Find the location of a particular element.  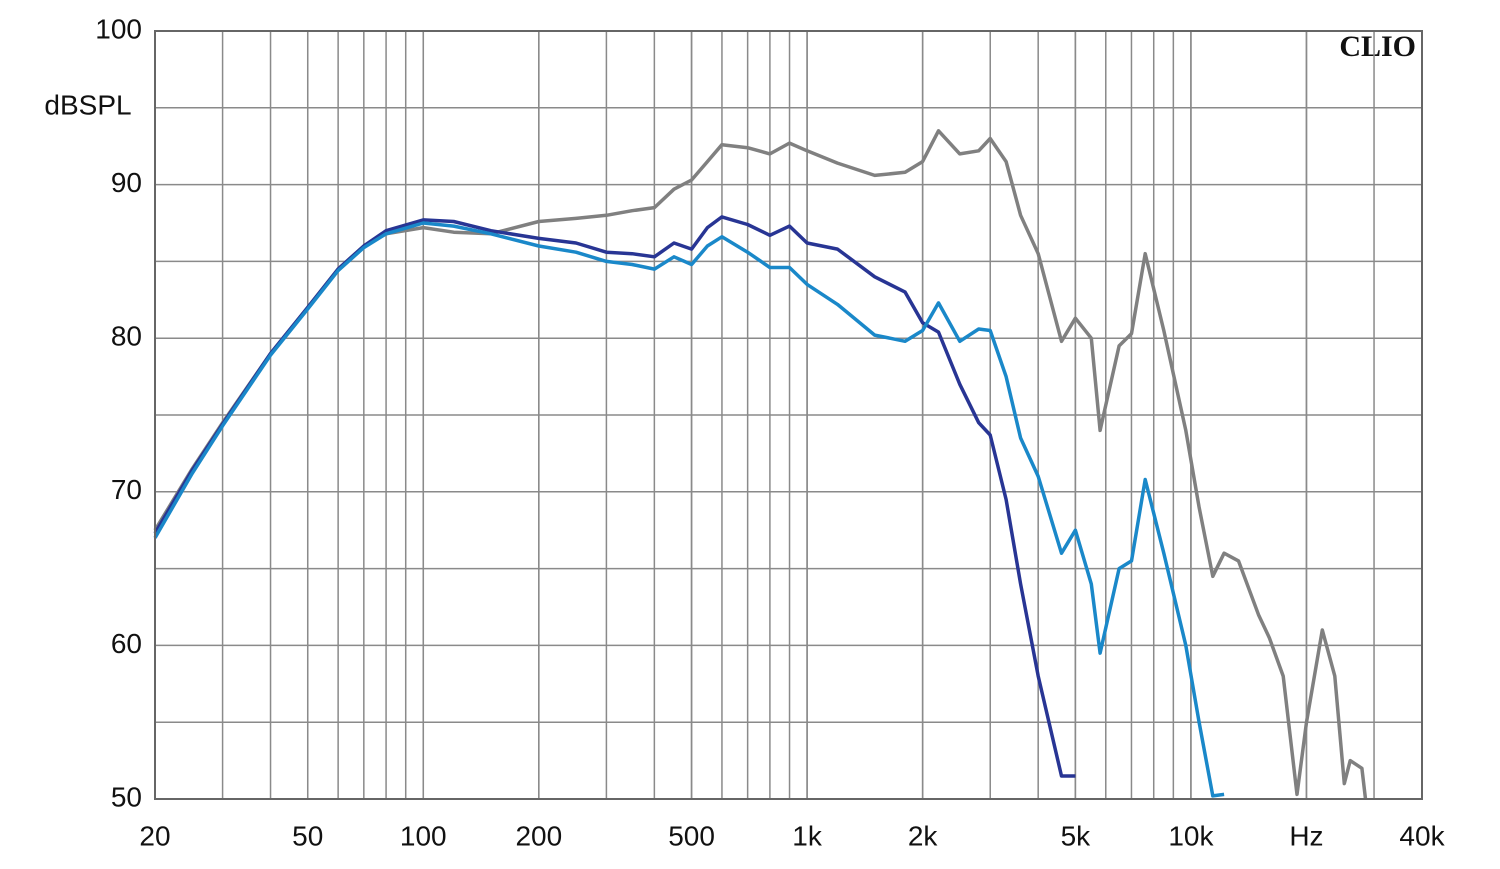

y-axis-label: dBSPL is located at coordinates (87, 104).